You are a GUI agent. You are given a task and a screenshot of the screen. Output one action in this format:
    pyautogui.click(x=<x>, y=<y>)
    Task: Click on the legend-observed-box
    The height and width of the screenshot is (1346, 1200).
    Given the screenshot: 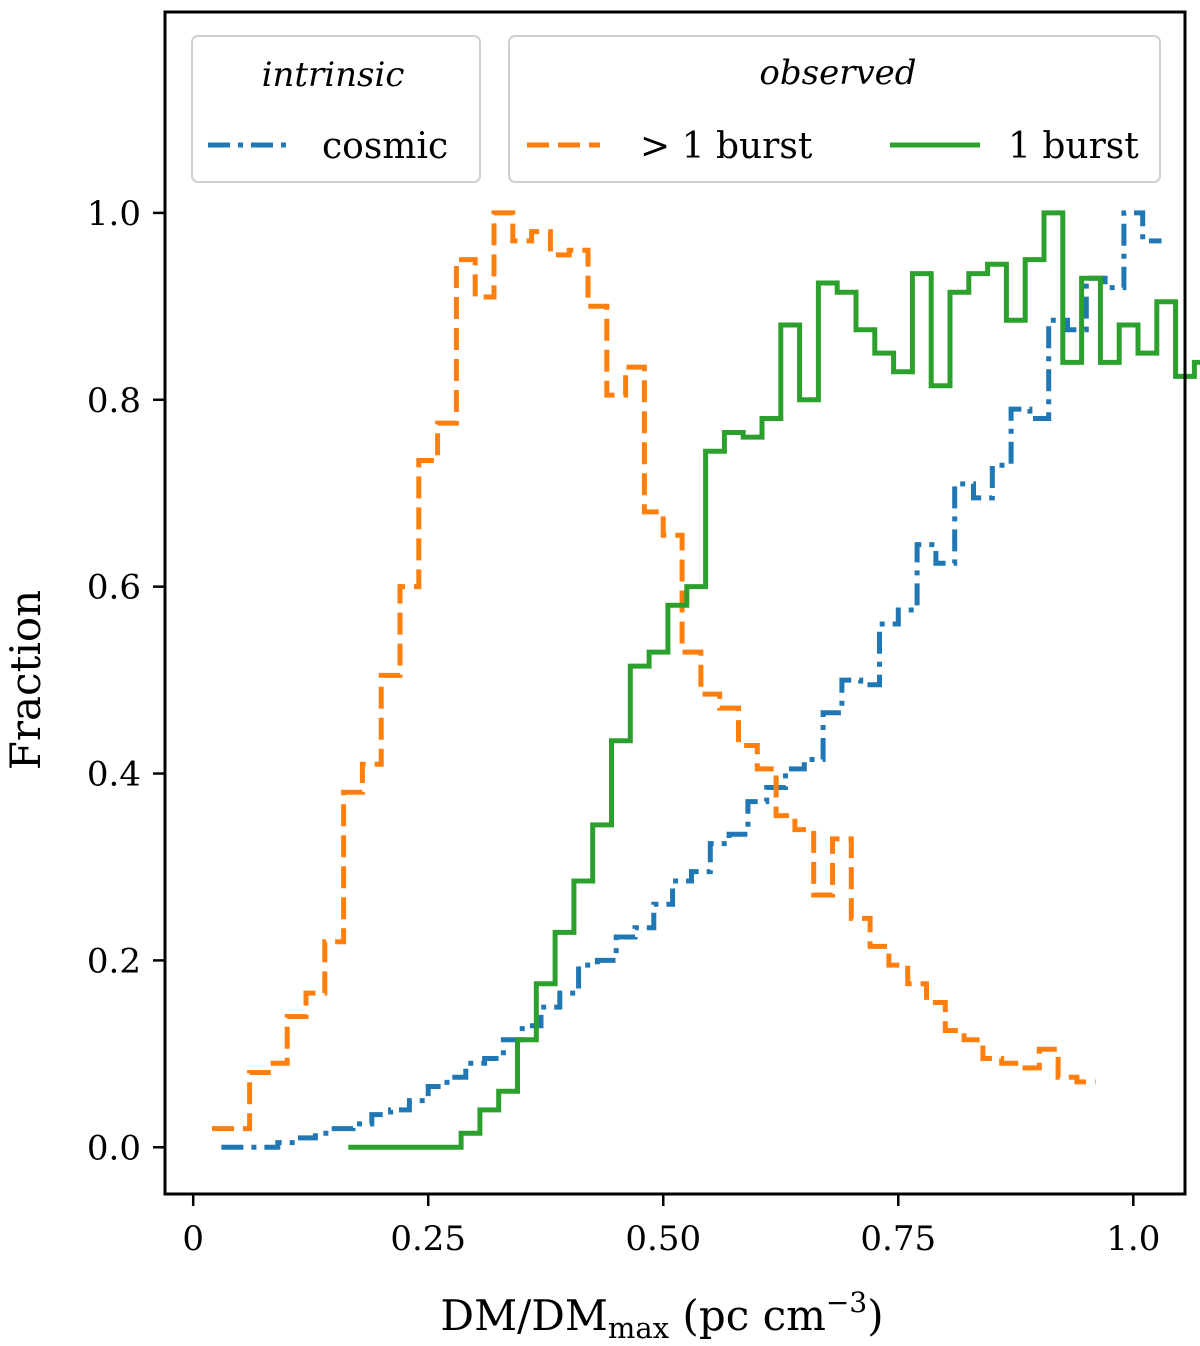 What is the action you would take?
    pyautogui.click(x=834, y=109)
    